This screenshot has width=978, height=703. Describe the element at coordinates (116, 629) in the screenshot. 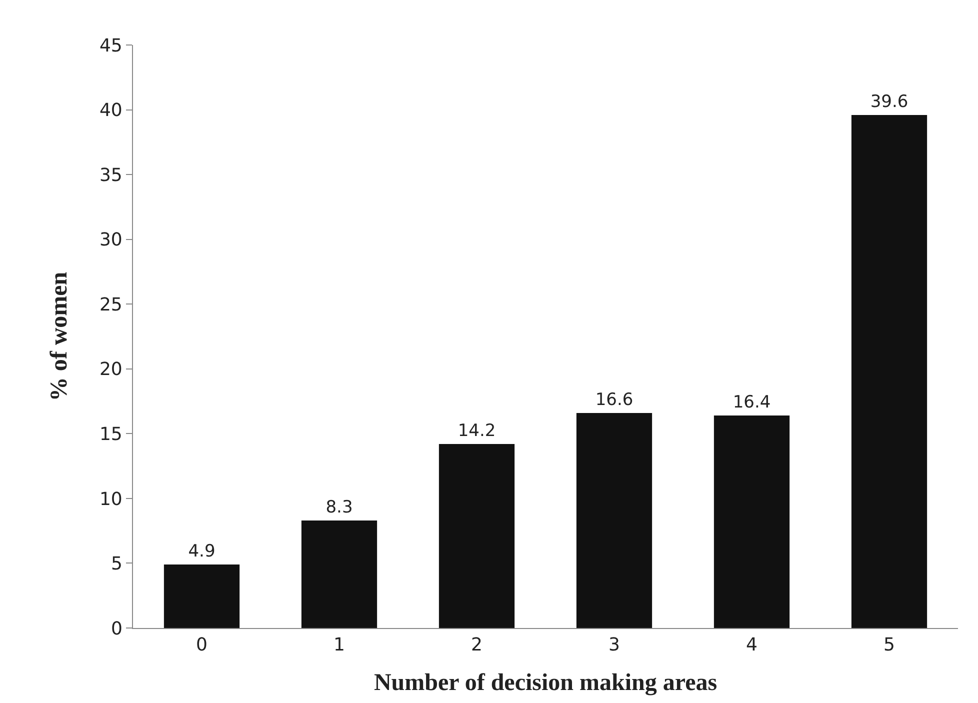

I see `y-tick-label: 0` at that location.